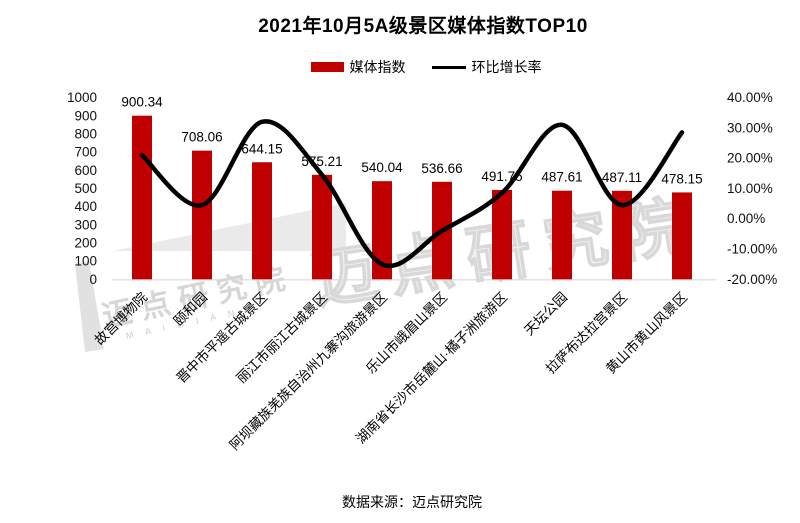  I want to click on category-label: 颐和园, so click(190, 309).